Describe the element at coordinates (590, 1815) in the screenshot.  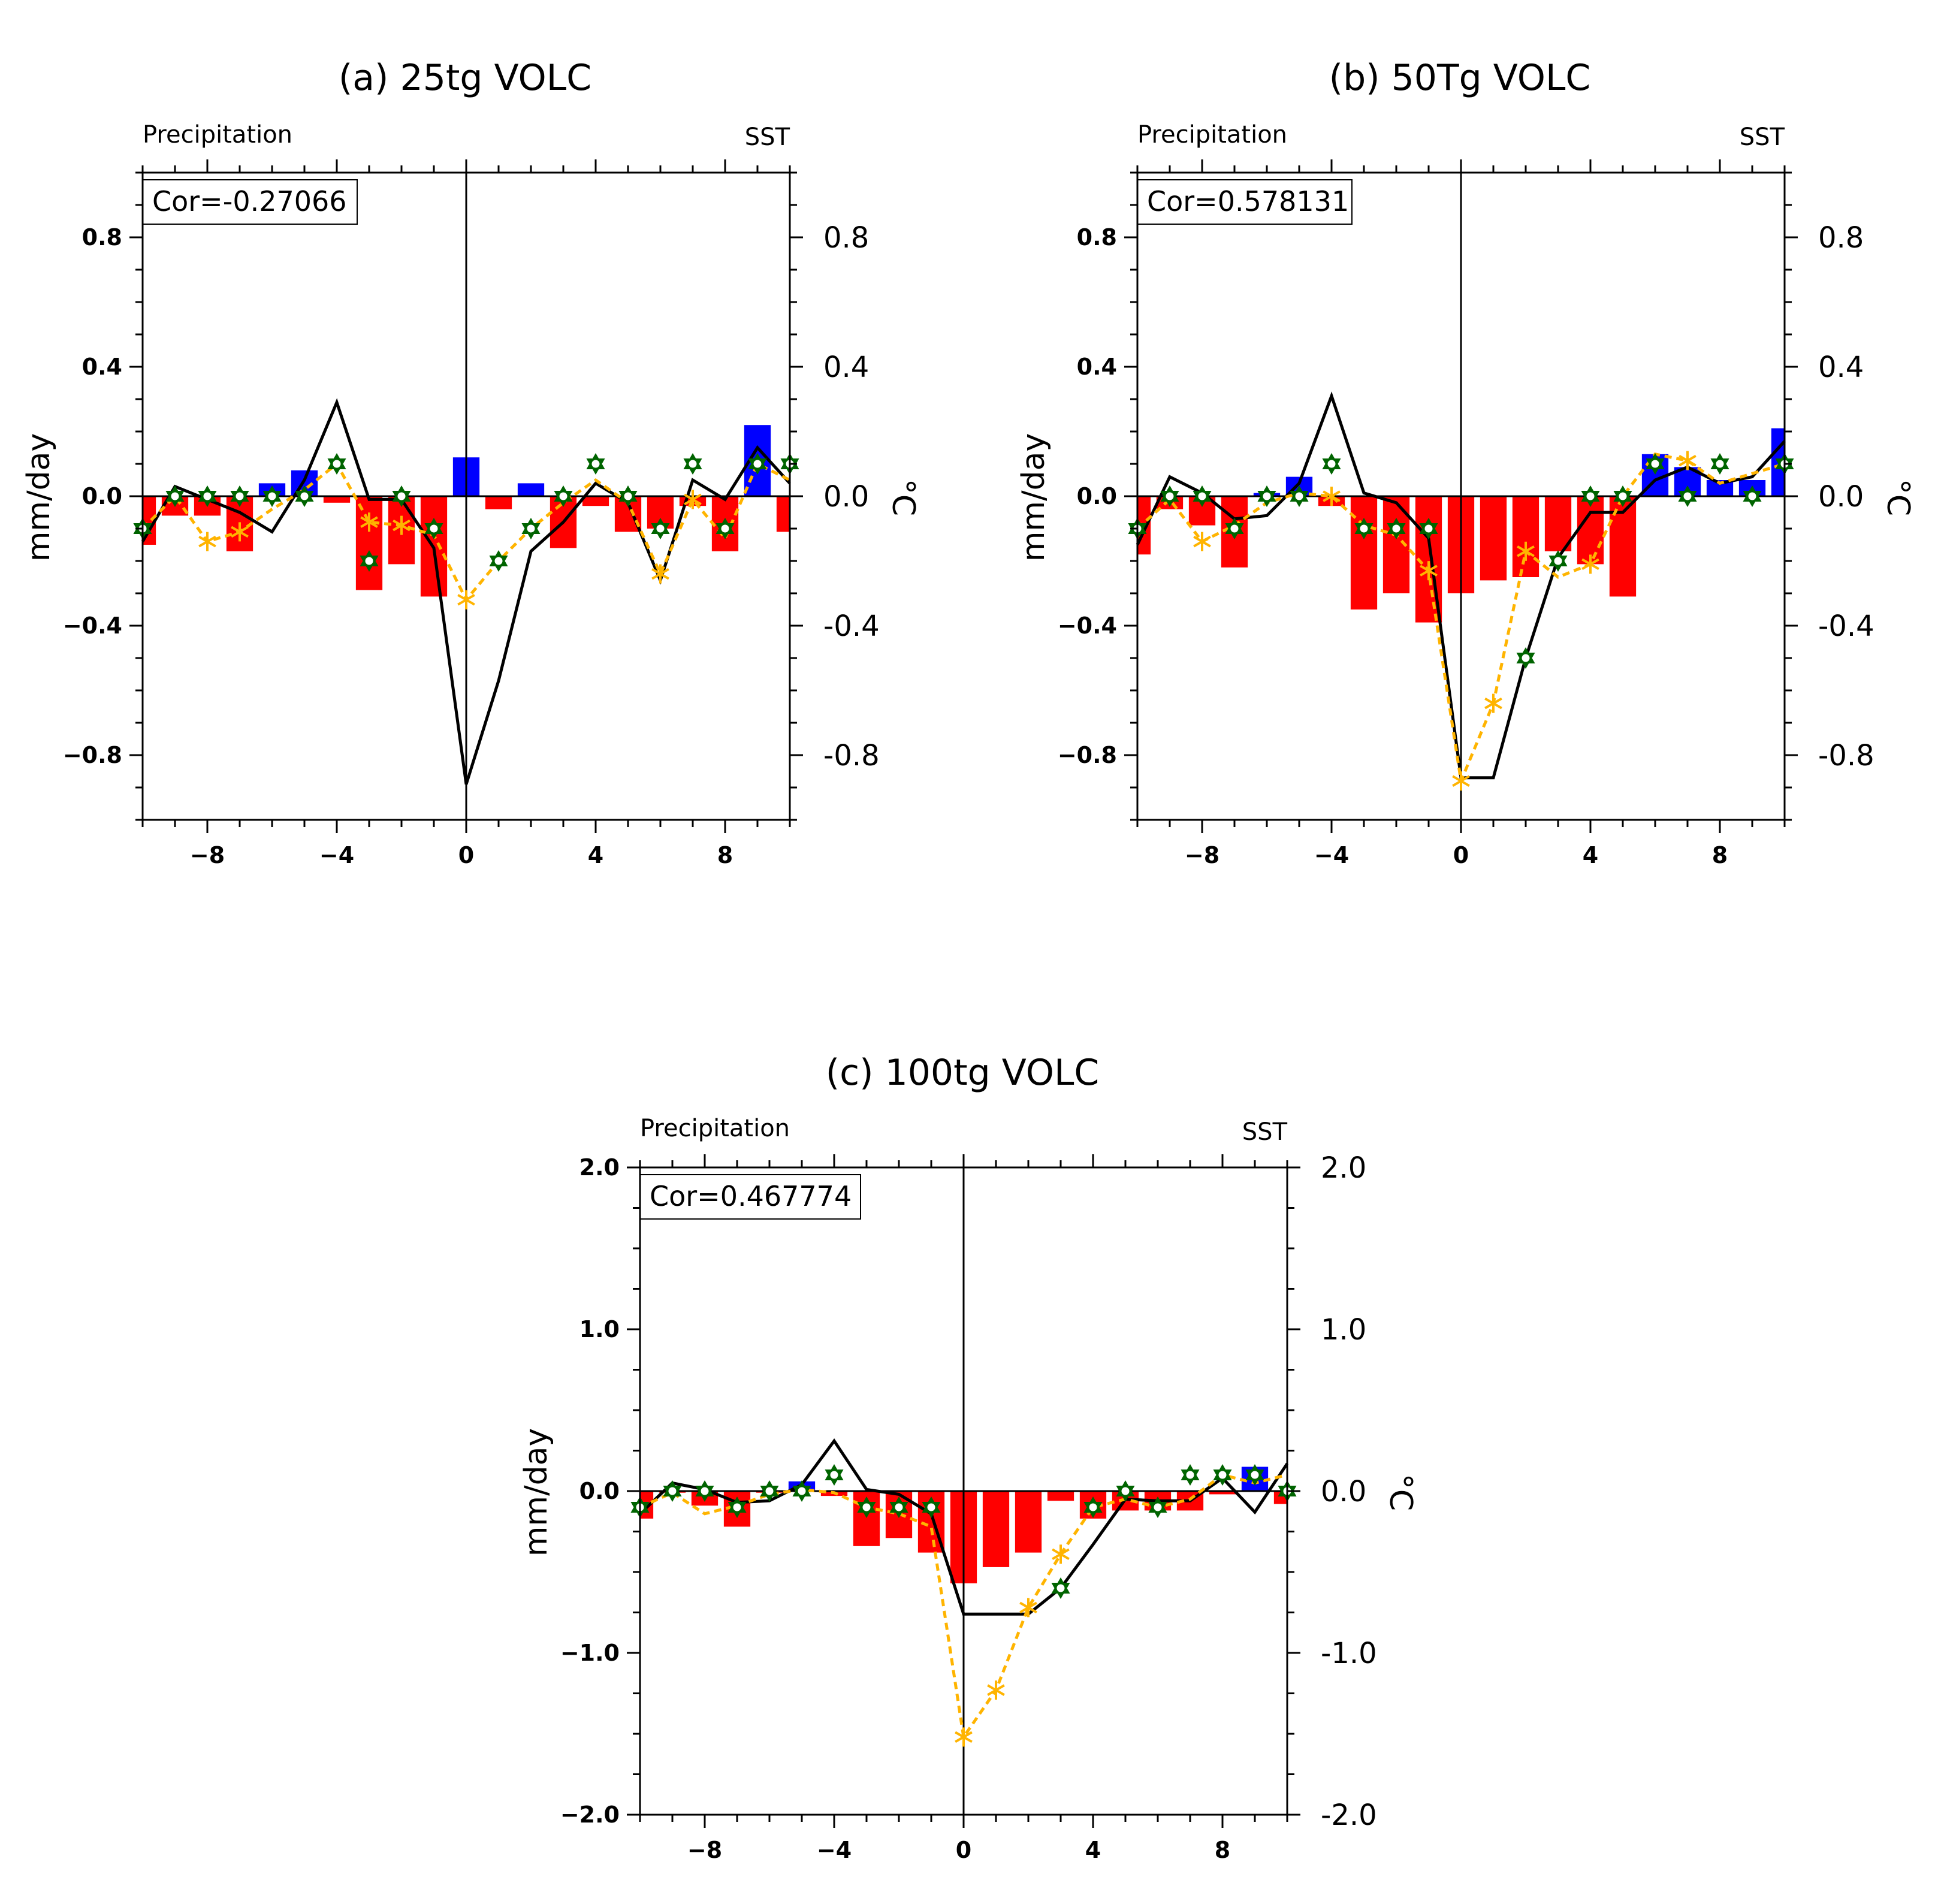
I see `y-tick-label: −2.0` at that location.